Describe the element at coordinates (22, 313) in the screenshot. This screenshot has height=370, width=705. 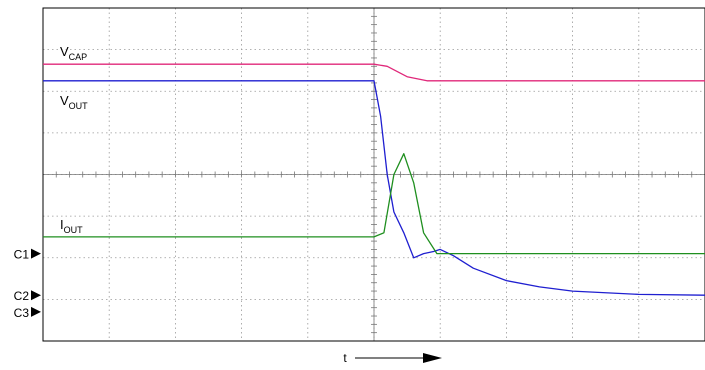
I see `channel-marker-label-c3: C3` at that location.